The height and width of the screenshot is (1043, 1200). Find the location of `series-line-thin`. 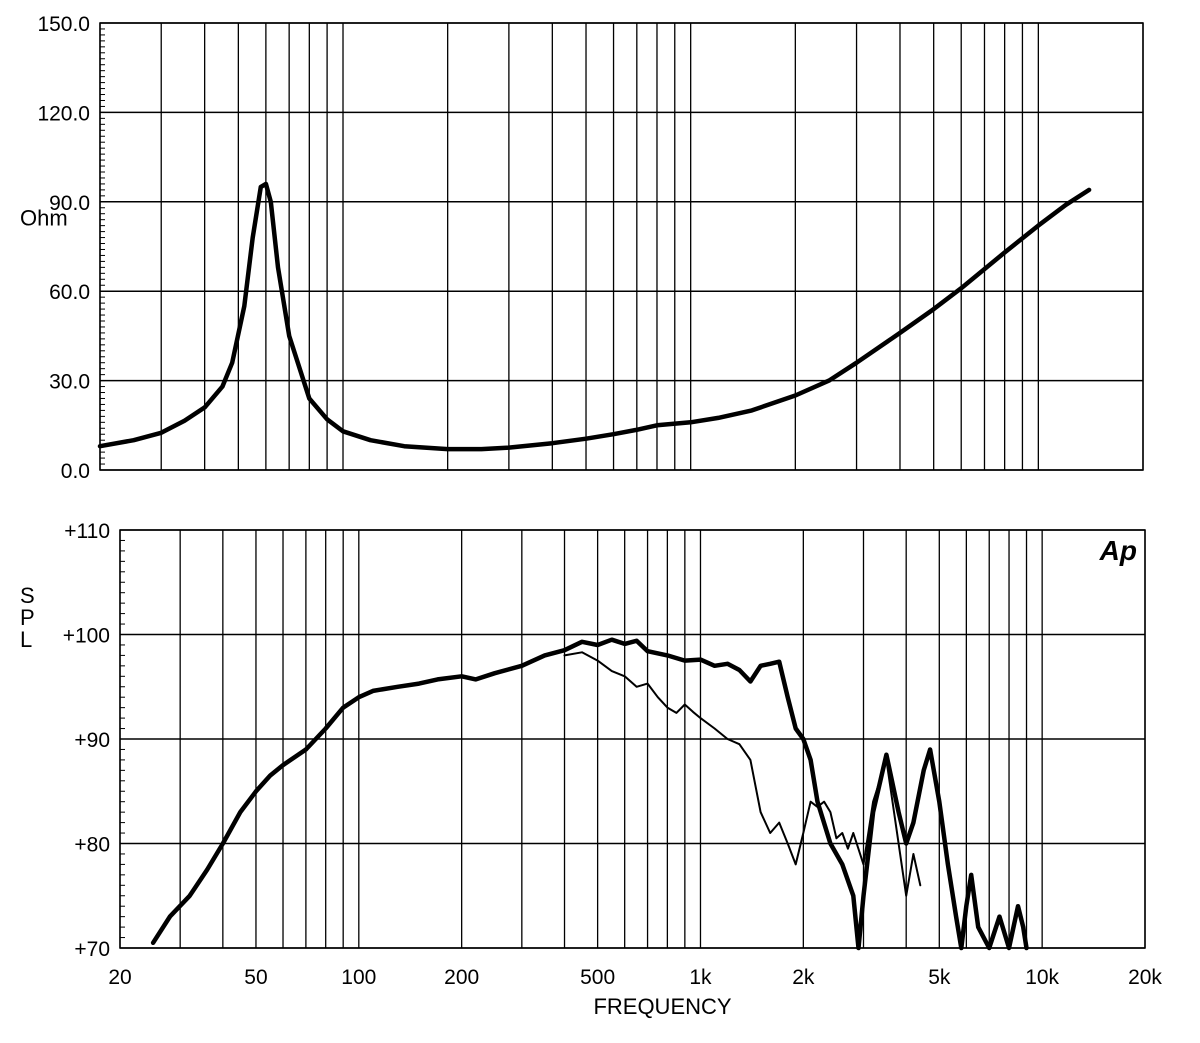

series-line-thin is located at coordinates (742, 774).